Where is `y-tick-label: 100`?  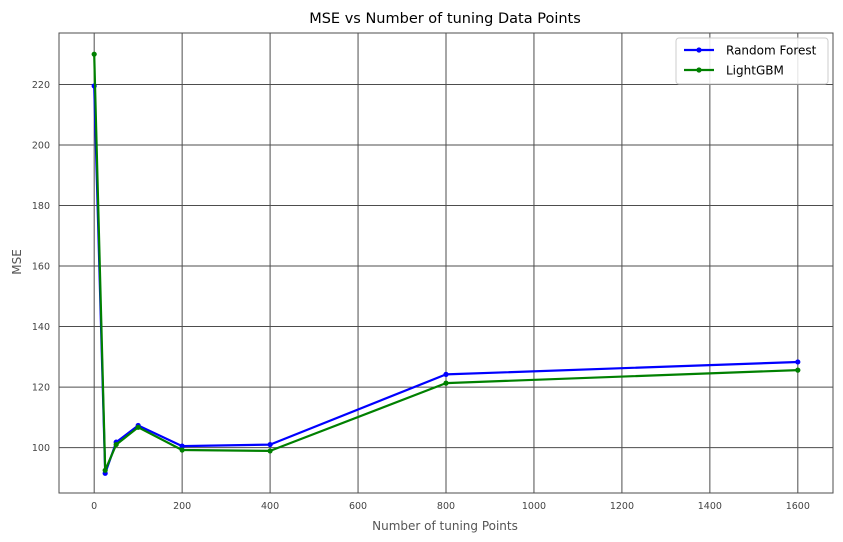 y-tick-label: 100 is located at coordinates (41, 448).